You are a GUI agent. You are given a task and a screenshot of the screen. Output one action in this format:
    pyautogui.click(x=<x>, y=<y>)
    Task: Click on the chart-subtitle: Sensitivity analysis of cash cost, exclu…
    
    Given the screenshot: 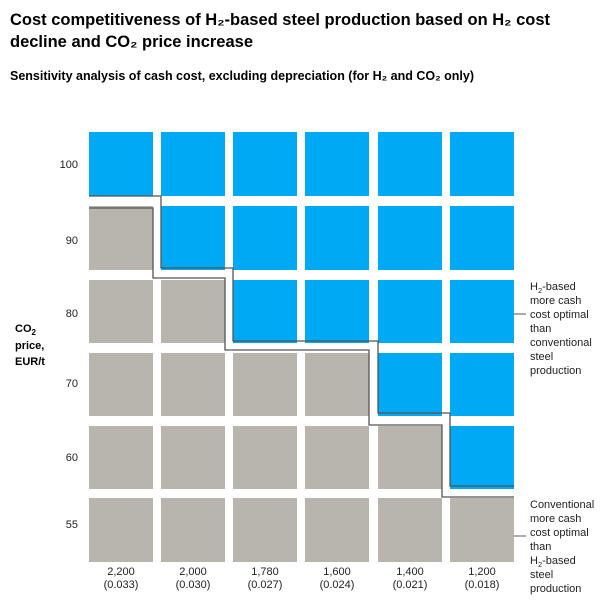 What is the action you would take?
    pyautogui.click(x=242, y=76)
    